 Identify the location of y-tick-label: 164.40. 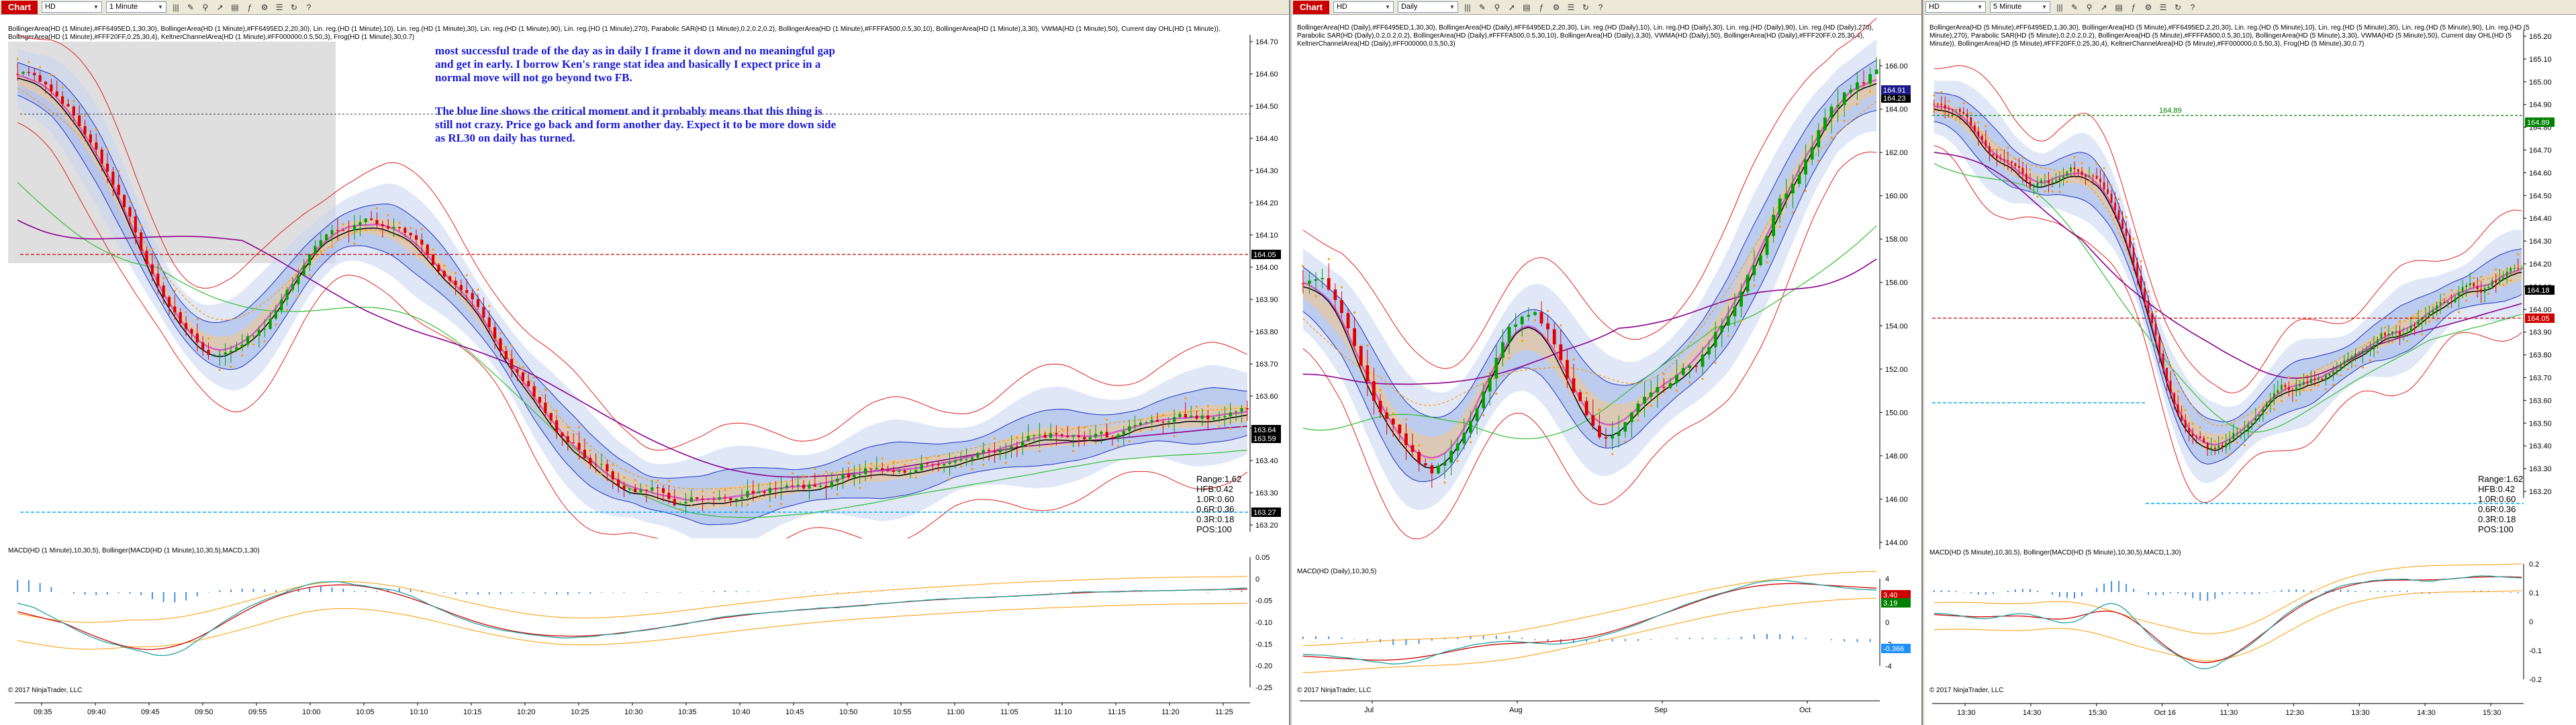
(1266, 139).